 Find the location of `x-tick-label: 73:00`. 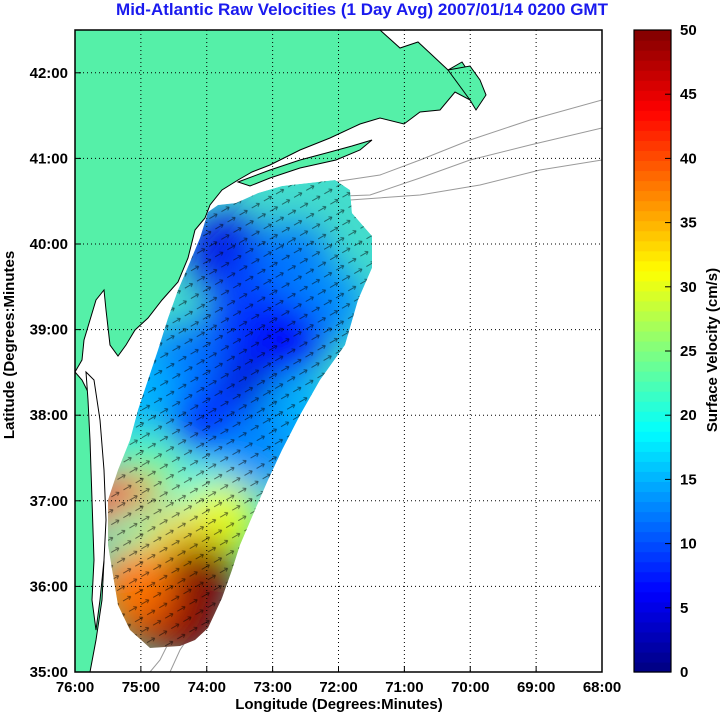

x-tick-label: 73:00 is located at coordinates (272, 687).